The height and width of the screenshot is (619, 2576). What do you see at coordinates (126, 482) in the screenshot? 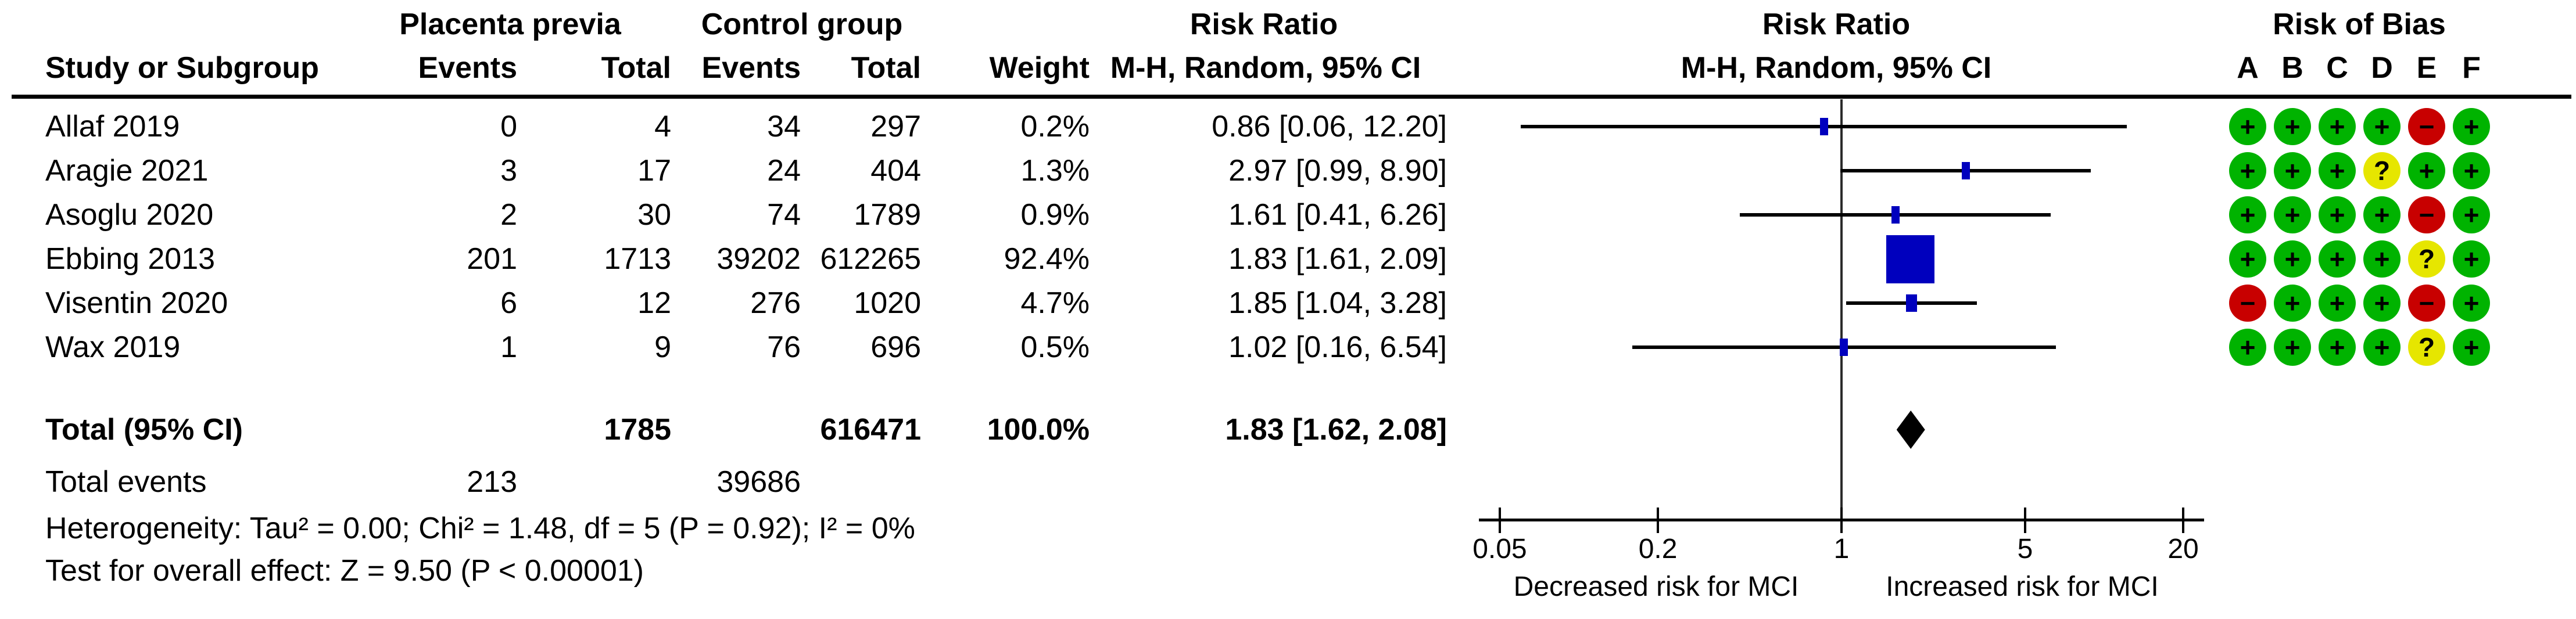
I see `total-events-label: Total events` at bounding box center [126, 482].